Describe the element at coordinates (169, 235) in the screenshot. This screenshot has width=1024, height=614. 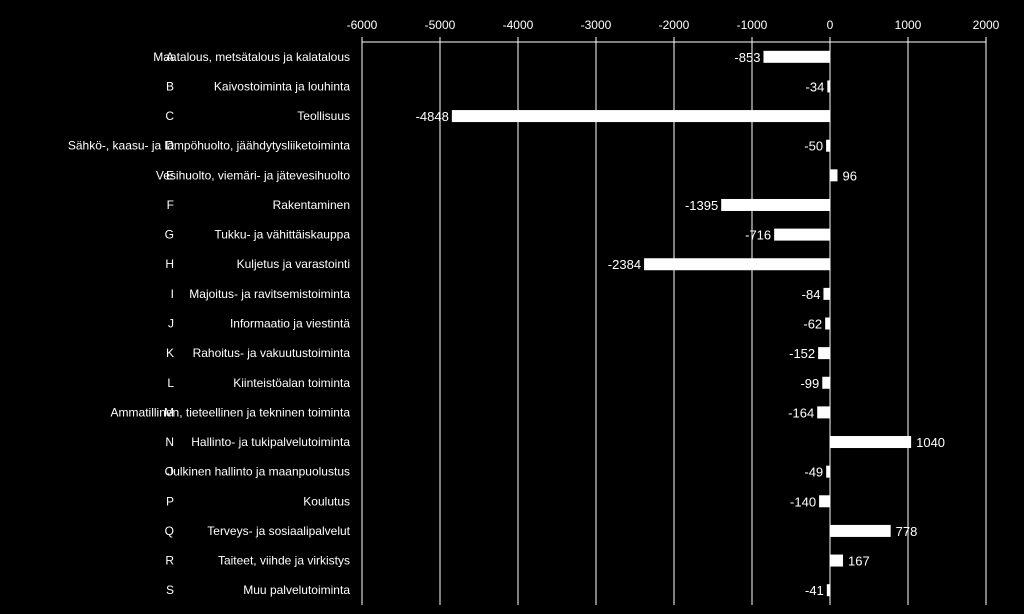
I see `category-code: G` at that location.